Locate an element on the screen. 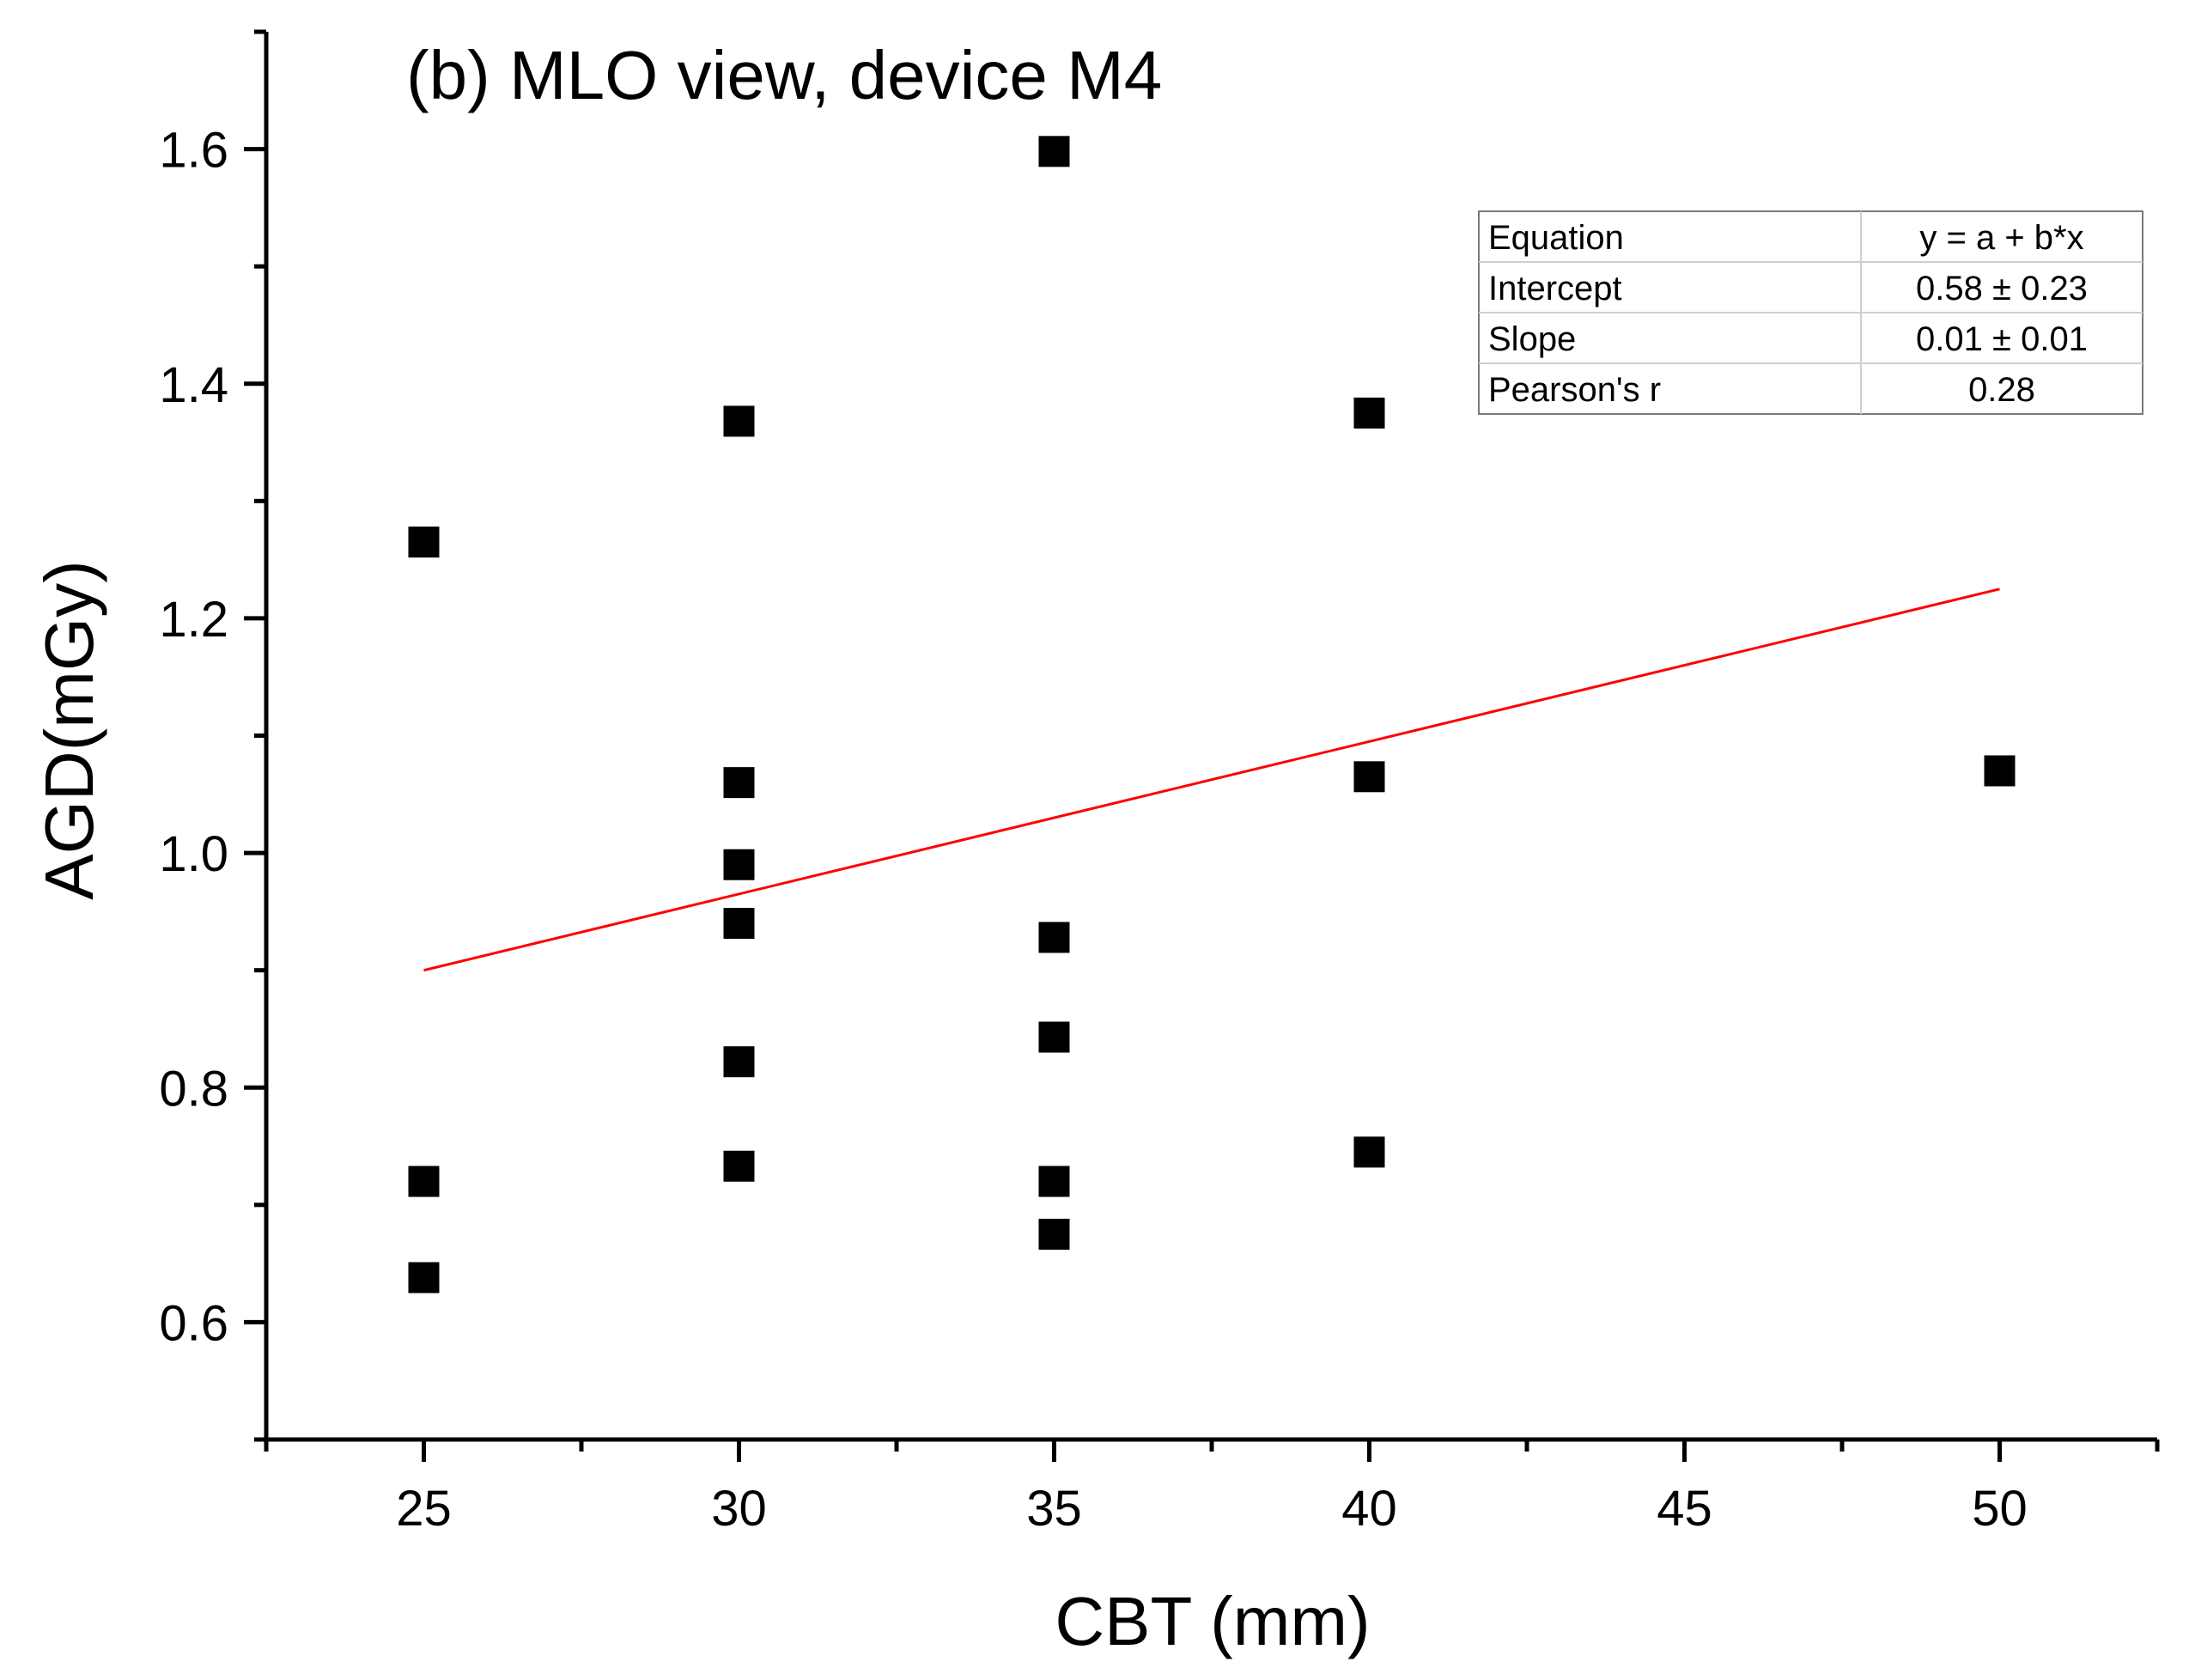 Image resolution: width=2189 pixels, height=1680 pixels. x-tick-label: 50 is located at coordinates (2000, 1509).